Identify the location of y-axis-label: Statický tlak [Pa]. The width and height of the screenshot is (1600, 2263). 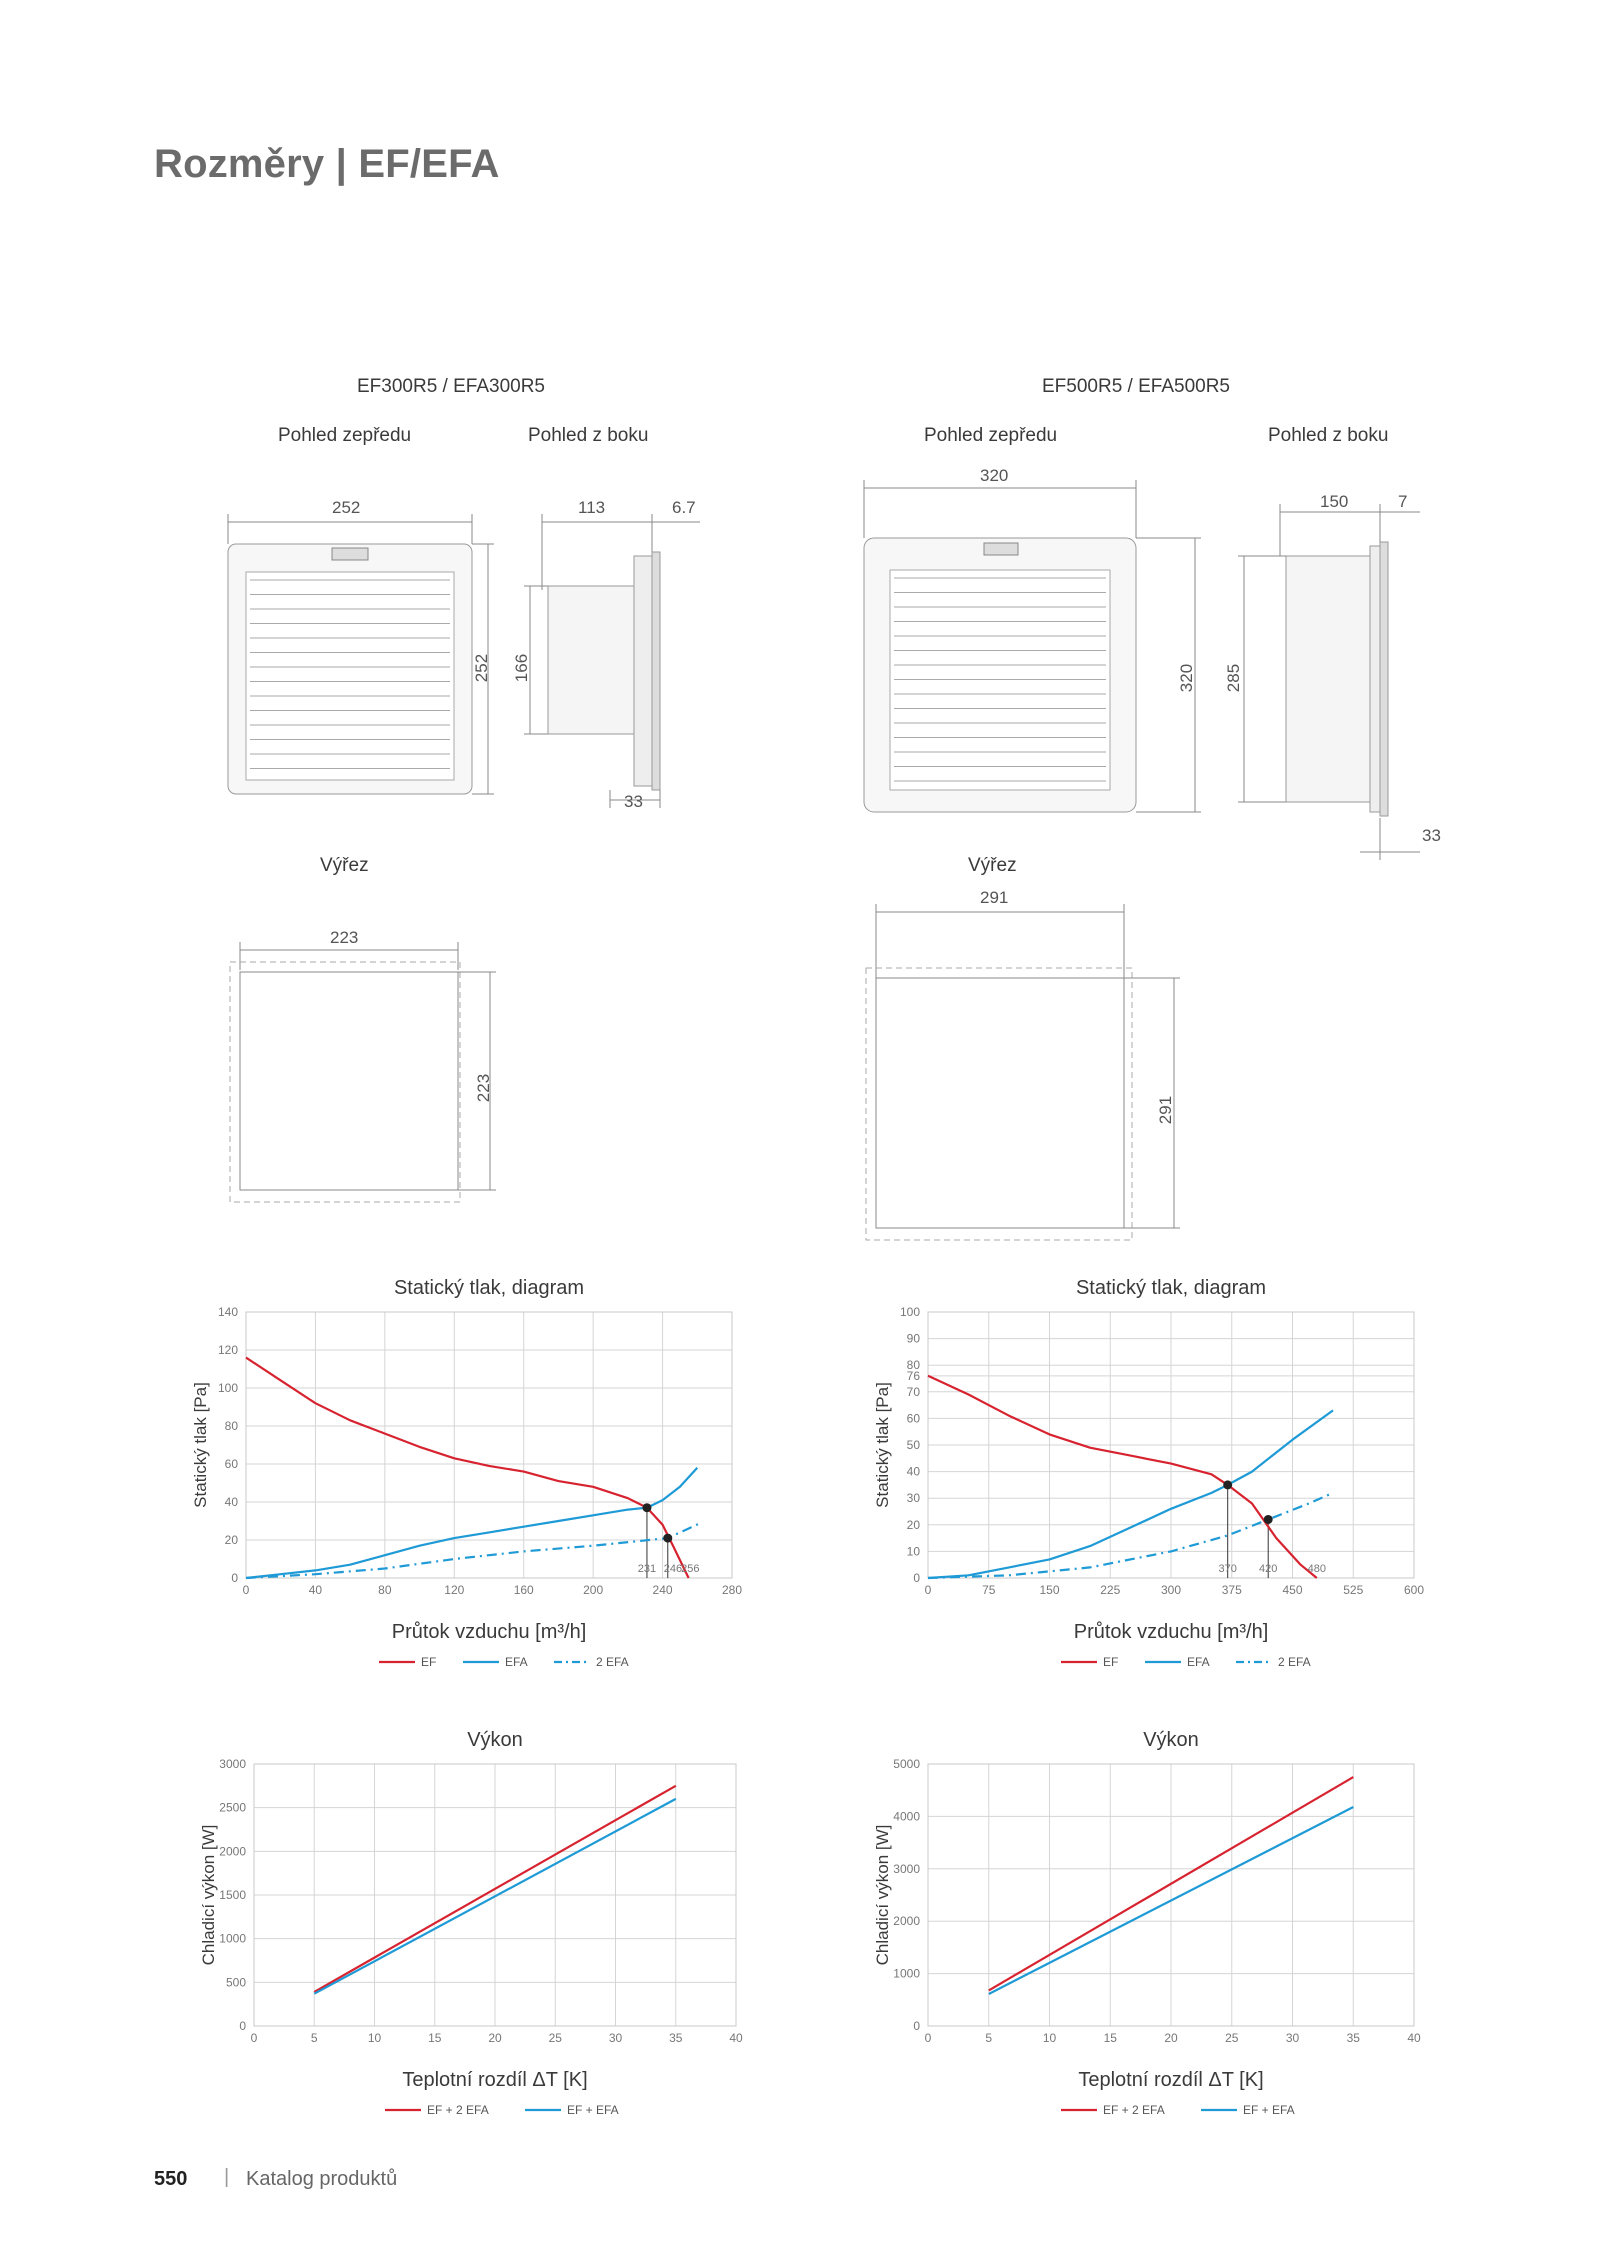
(200, 1445).